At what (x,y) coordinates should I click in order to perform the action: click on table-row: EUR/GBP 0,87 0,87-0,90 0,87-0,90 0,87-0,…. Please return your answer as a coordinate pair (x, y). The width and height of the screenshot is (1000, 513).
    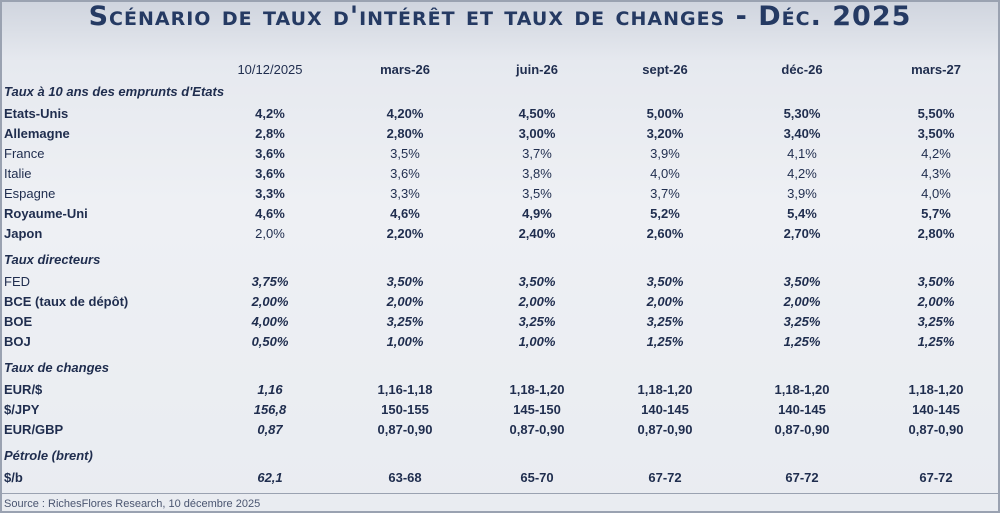
    Looking at the image, I should click on (500, 430).